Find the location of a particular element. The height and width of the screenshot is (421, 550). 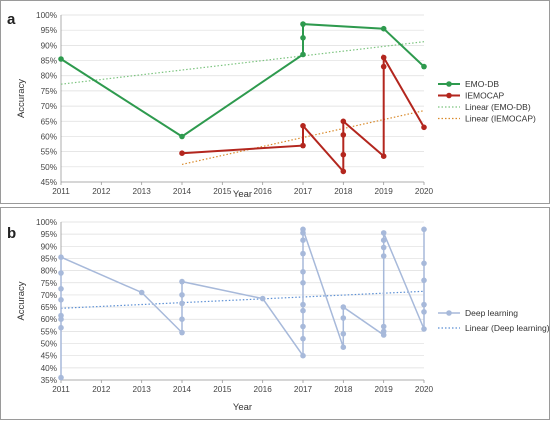

chart-a-legend-entry: Linear (IEMOCAP) is located at coordinates (500, 119).